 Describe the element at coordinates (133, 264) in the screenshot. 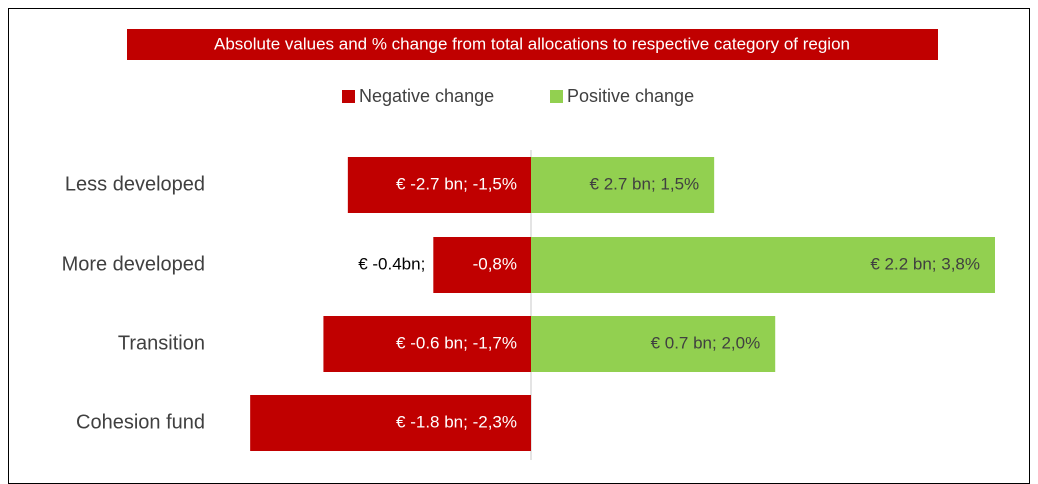

I see `category-label: More developed` at that location.